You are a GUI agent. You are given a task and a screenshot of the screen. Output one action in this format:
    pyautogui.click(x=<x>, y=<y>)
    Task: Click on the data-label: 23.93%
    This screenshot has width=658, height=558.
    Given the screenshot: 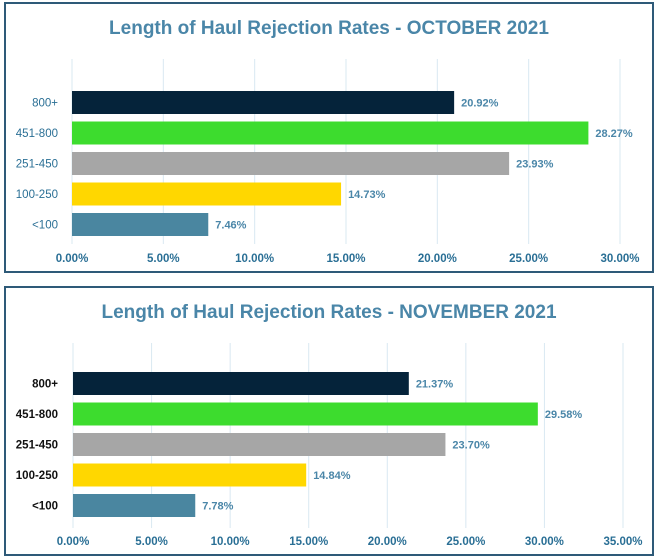 What is the action you would take?
    pyautogui.click(x=535, y=165)
    